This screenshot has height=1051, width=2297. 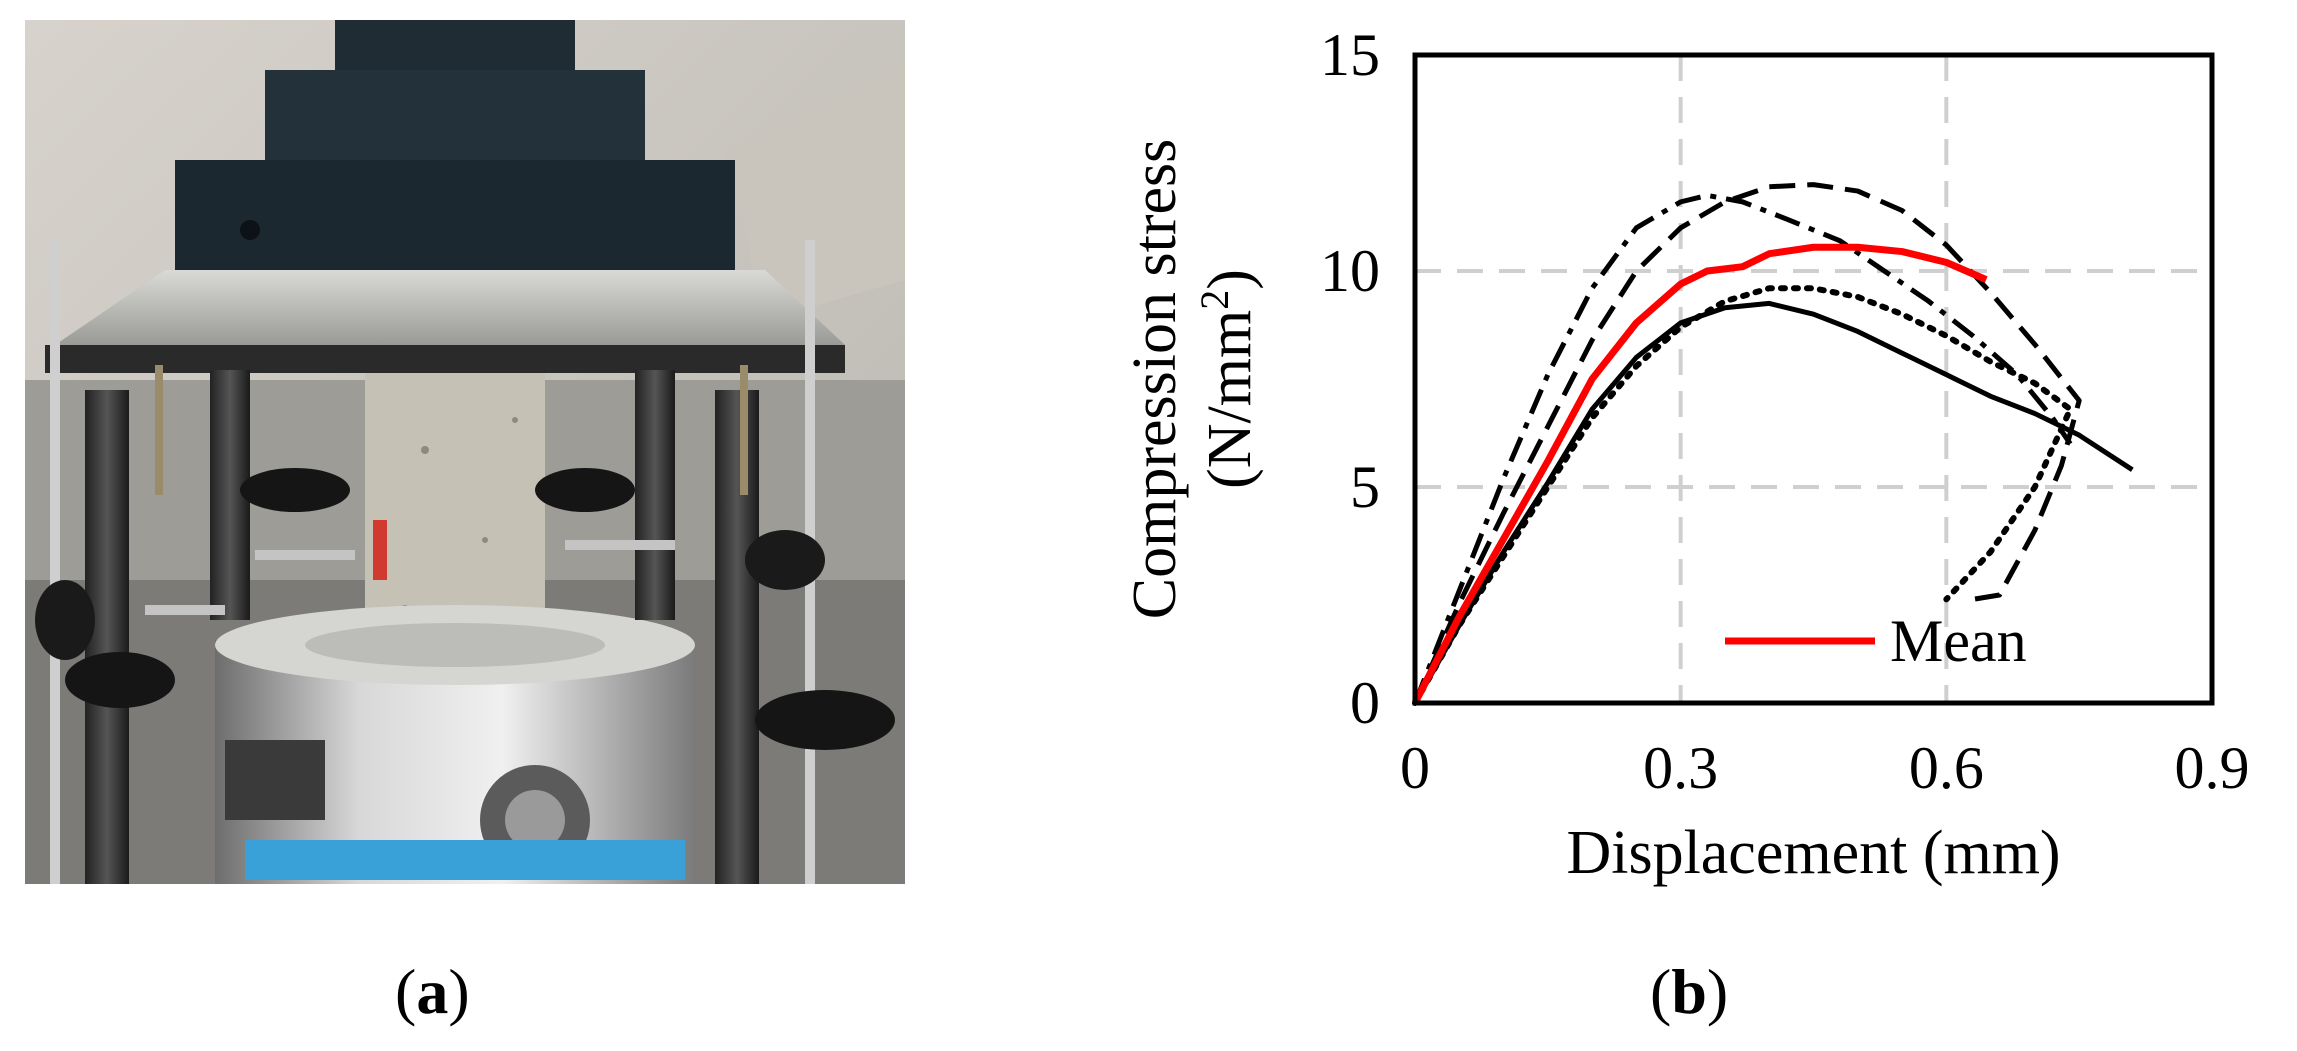 I want to click on panel-label-a-letter: a, so click(x=432, y=991).